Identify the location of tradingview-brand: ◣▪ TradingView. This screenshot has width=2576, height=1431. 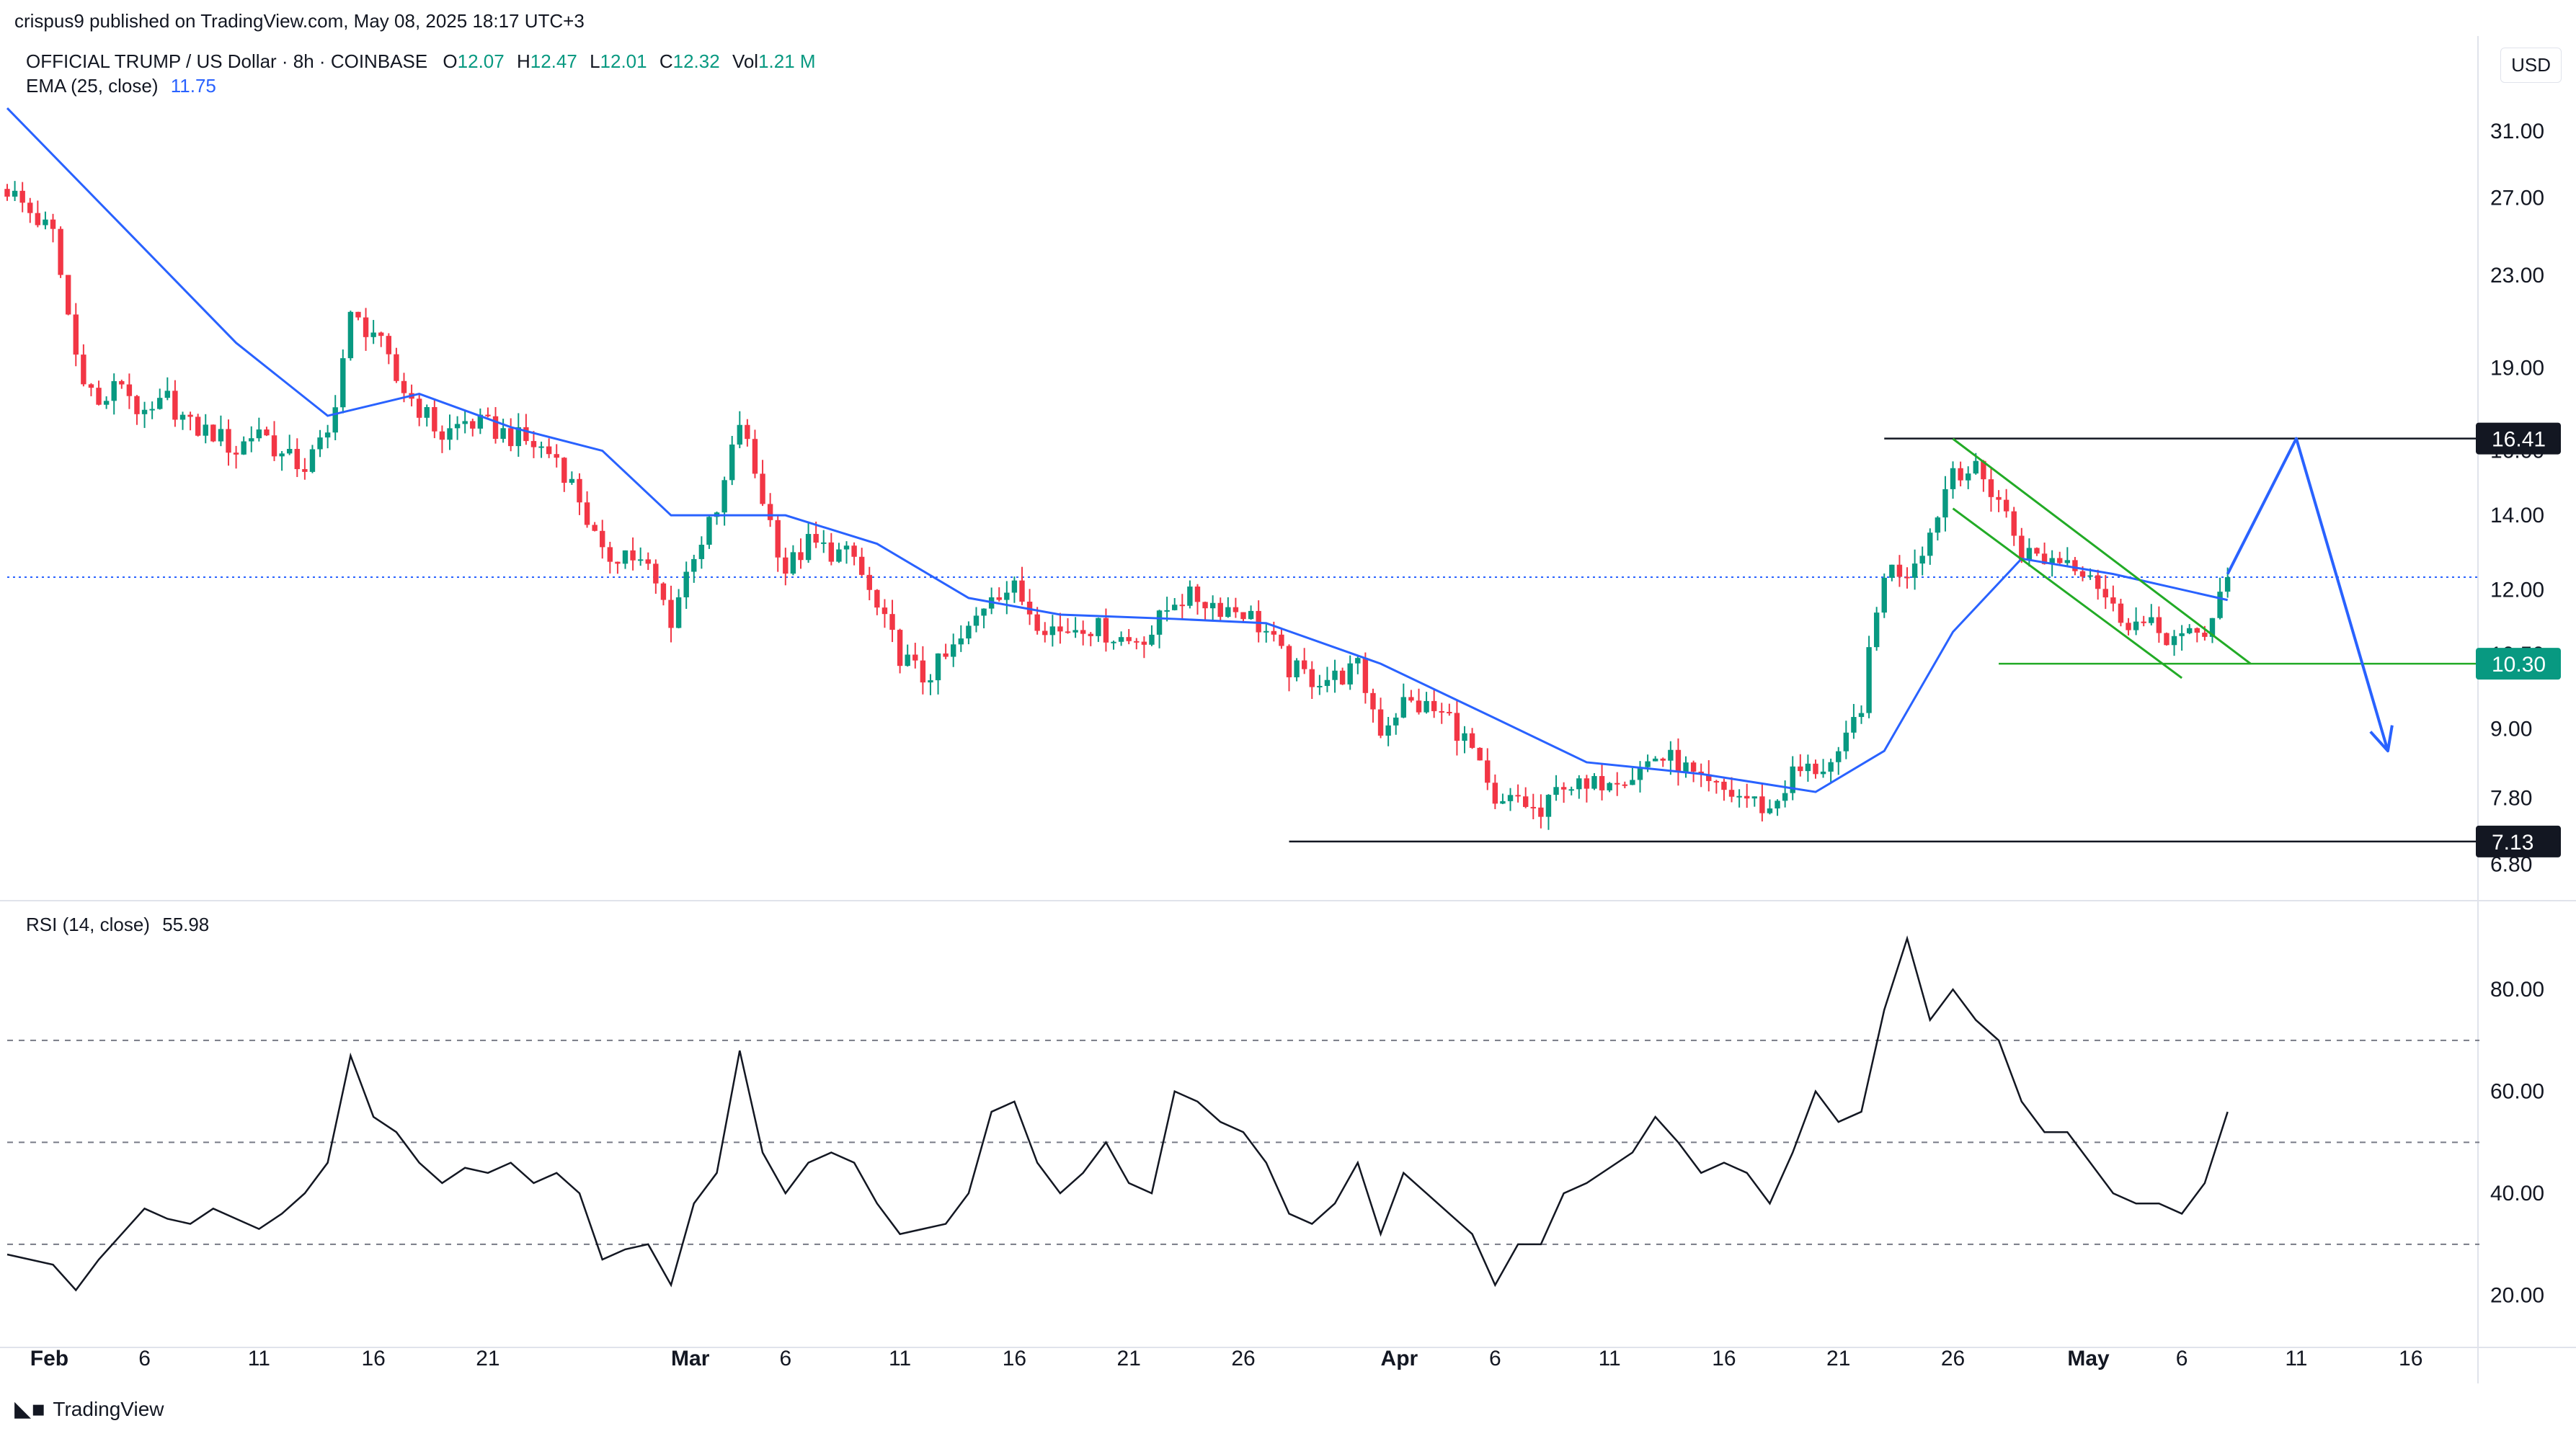
(89, 1409).